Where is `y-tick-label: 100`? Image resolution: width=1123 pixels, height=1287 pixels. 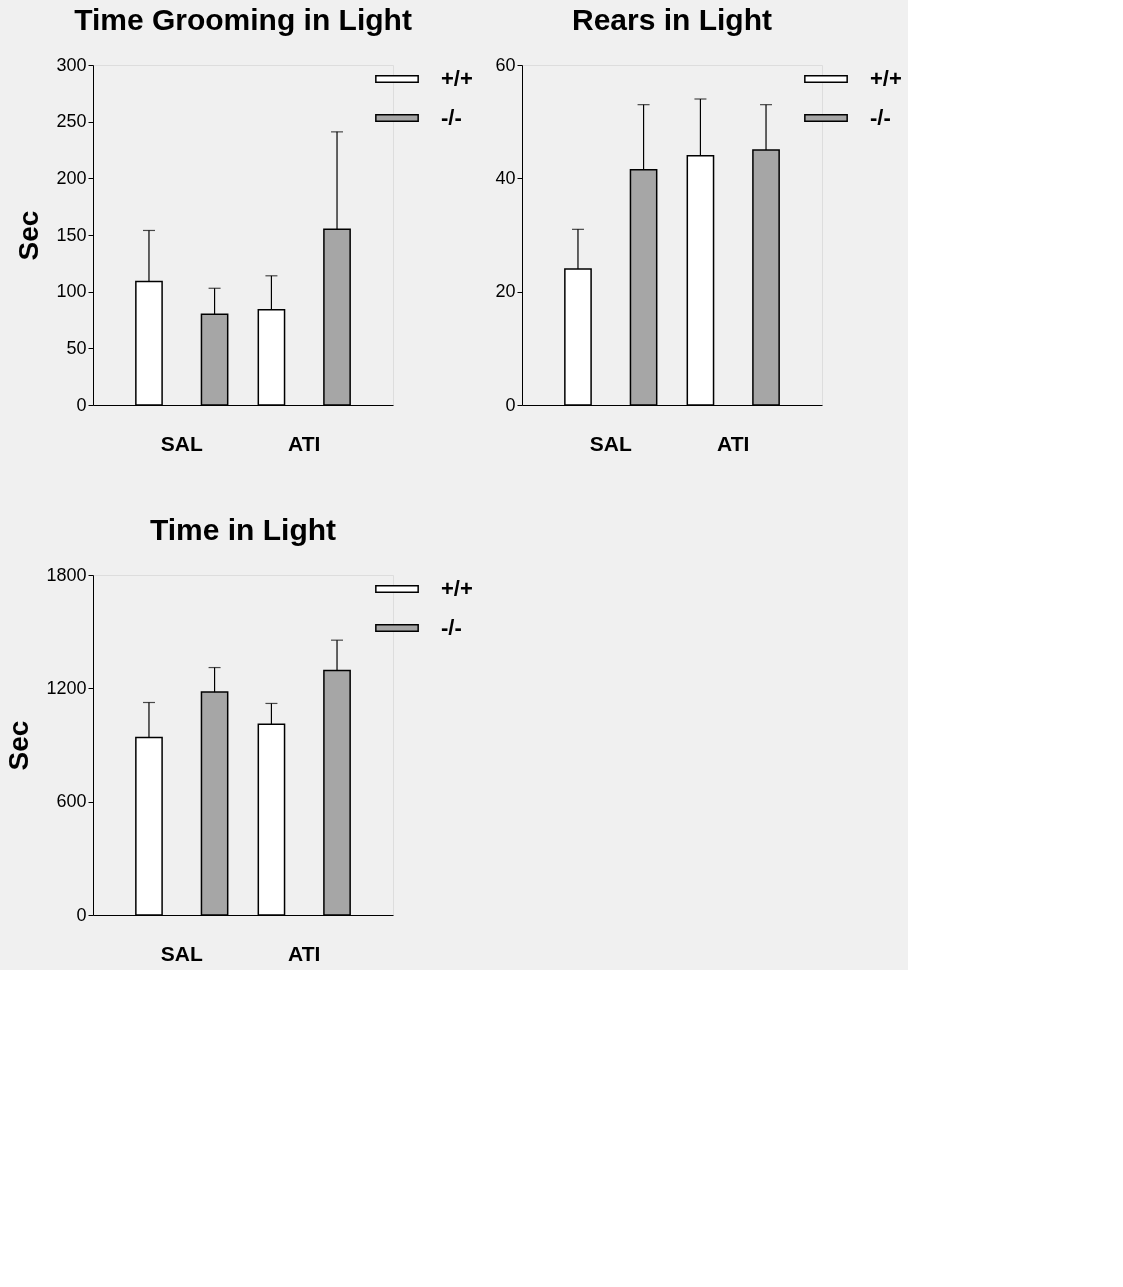
y-tick-label: 100 is located at coordinates (71, 291).